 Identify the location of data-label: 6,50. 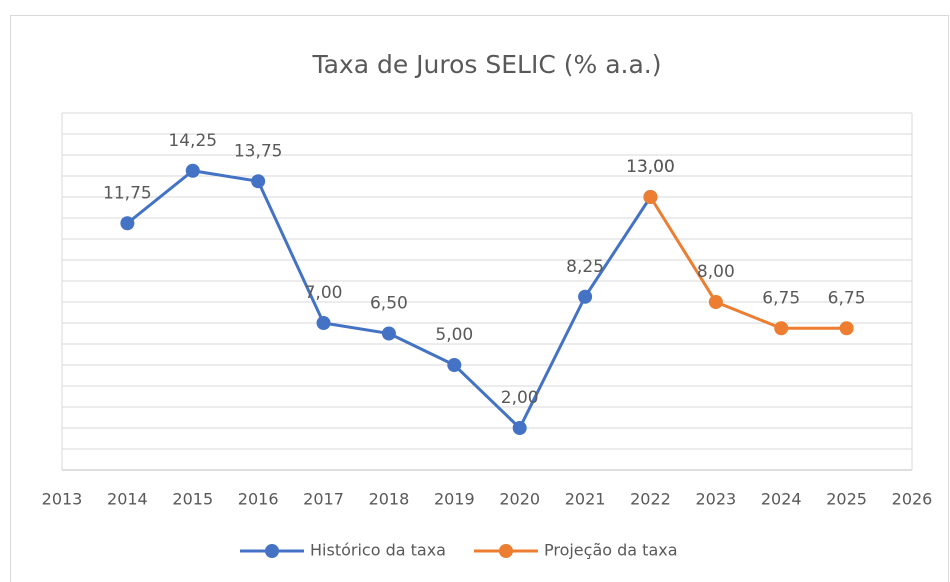
(389, 304).